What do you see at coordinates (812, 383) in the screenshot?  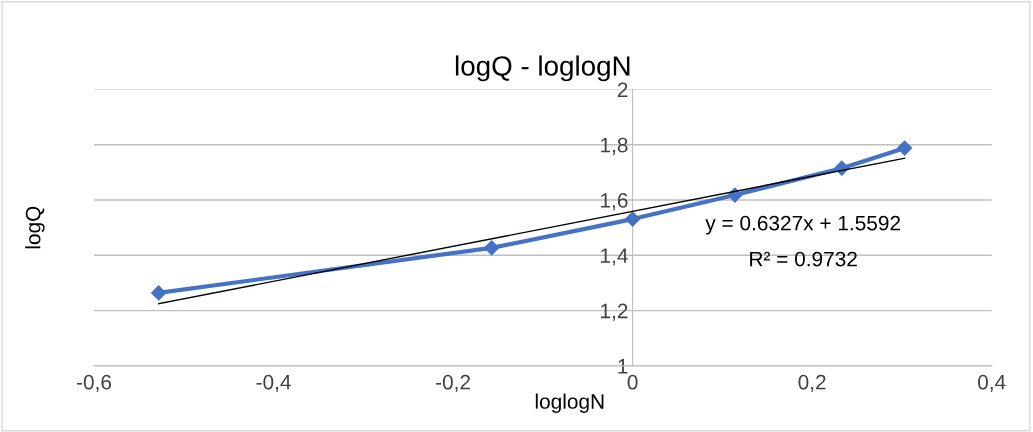 I see `x-tick-label: 0,2` at bounding box center [812, 383].